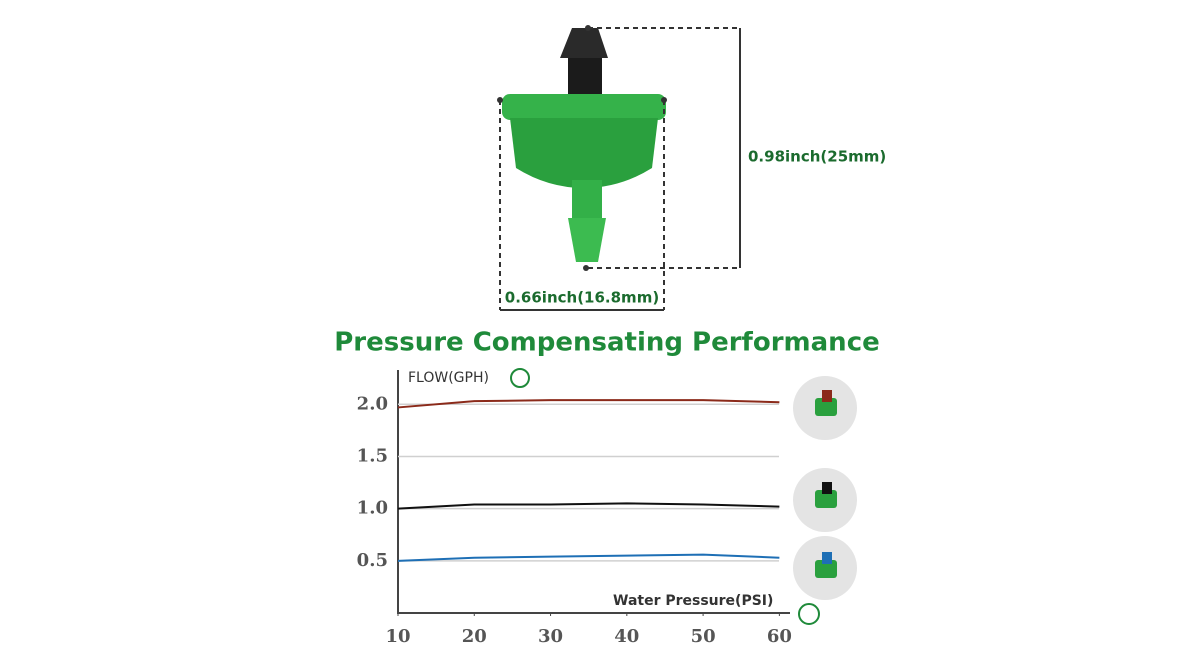  What do you see at coordinates (825, 488) in the screenshot?
I see `legend-icons` at bounding box center [825, 488].